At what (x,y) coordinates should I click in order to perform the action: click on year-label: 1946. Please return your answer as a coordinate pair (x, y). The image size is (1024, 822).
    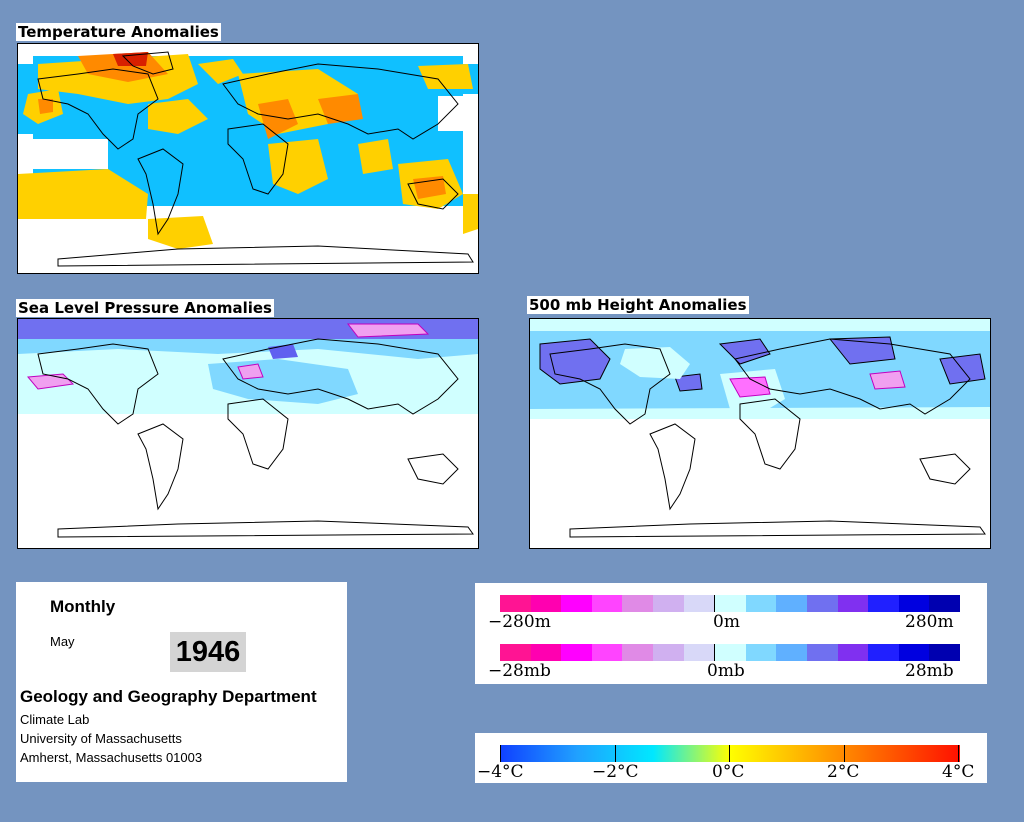
    Looking at the image, I should click on (208, 652).